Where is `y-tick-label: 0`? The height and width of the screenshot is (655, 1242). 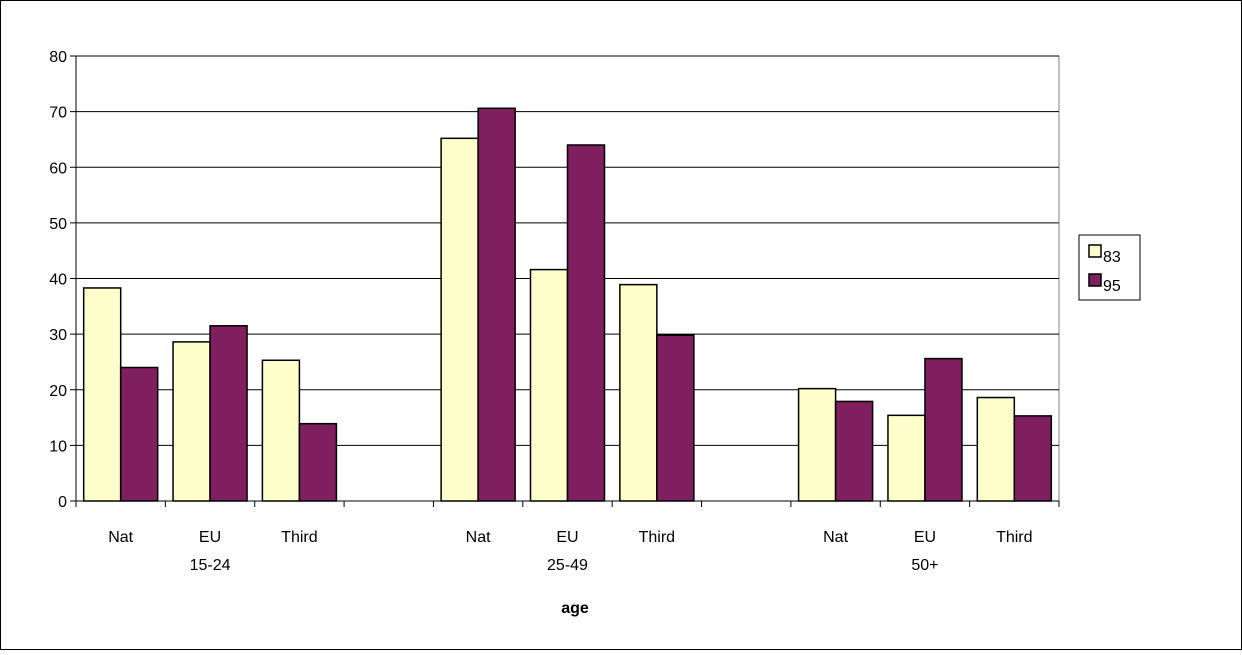 y-tick-label: 0 is located at coordinates (62, 502).